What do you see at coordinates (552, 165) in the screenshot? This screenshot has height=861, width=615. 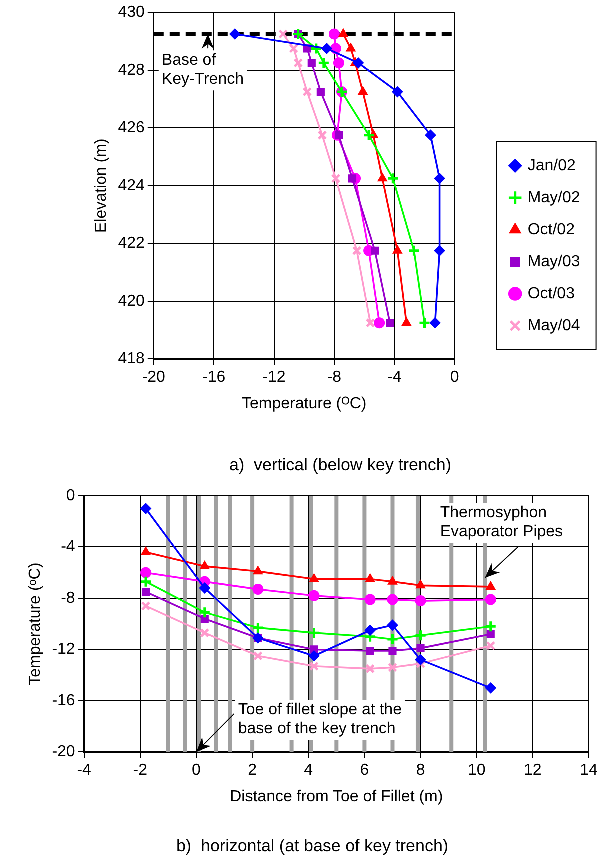 I see `legend-label: Jan/02` at bounding box center [552, 165].